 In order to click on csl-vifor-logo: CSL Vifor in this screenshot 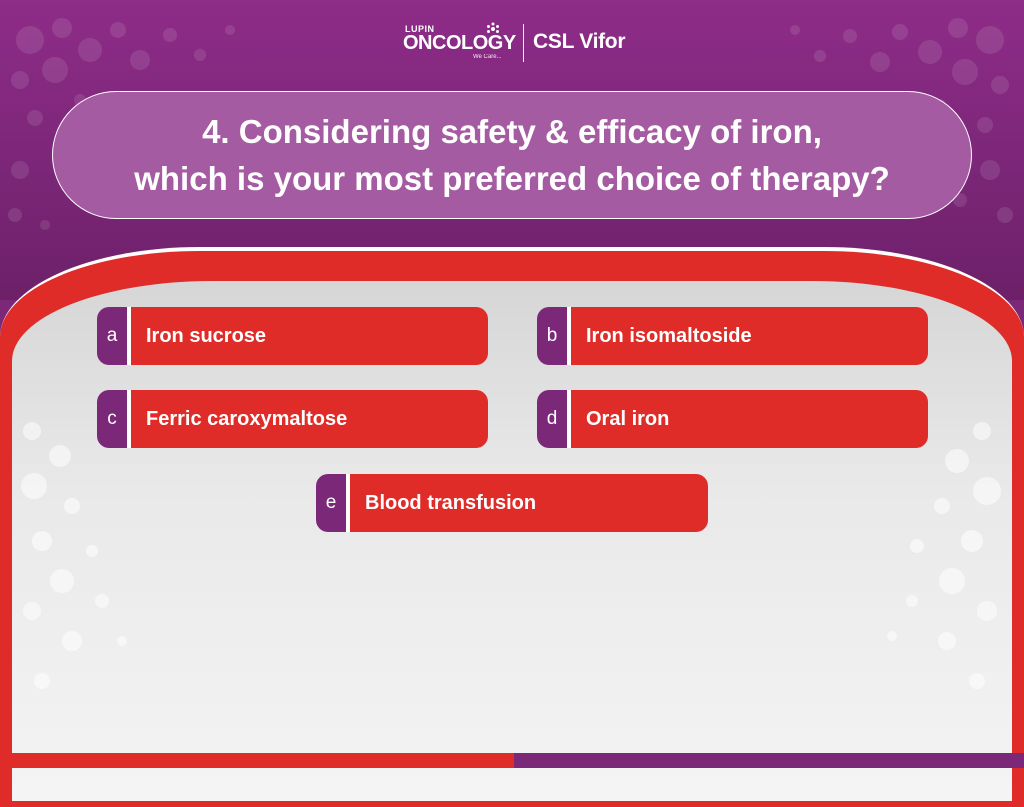, I will do `click(579, 41)`.